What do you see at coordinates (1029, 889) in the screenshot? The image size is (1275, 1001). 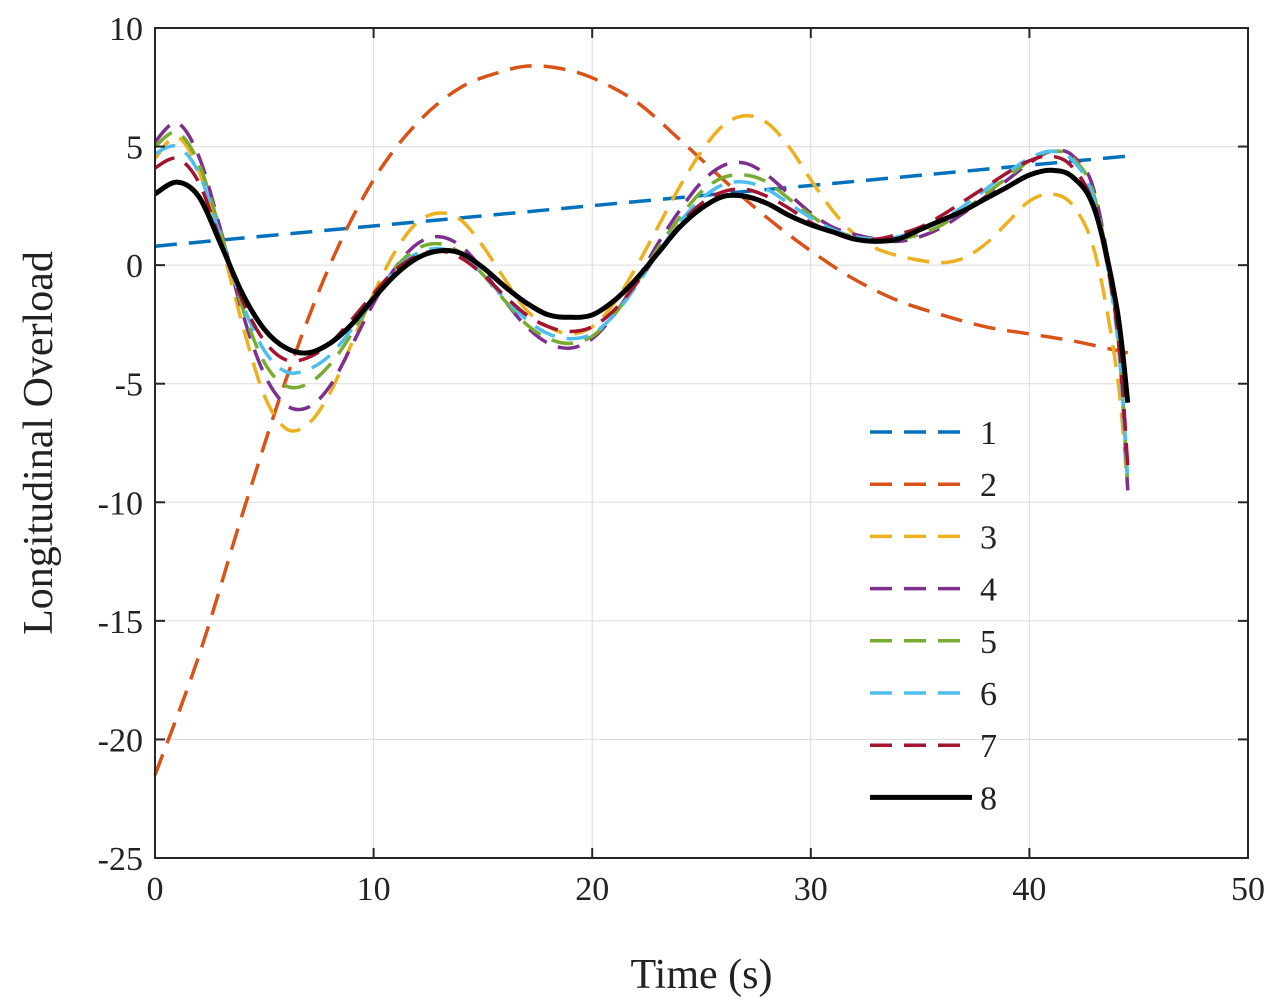 I see `x-tick-label: 40` at bounding box center [1029, 889].